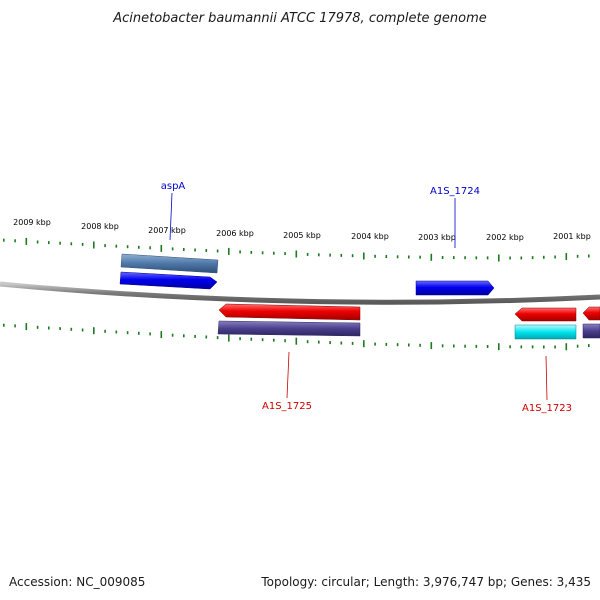 The height and width of the screenshot is (600, 600). What do you see at coordinates (296, 249) in the screenshot?
I see `scale-ticks-top` at bounding box center [296, 249].